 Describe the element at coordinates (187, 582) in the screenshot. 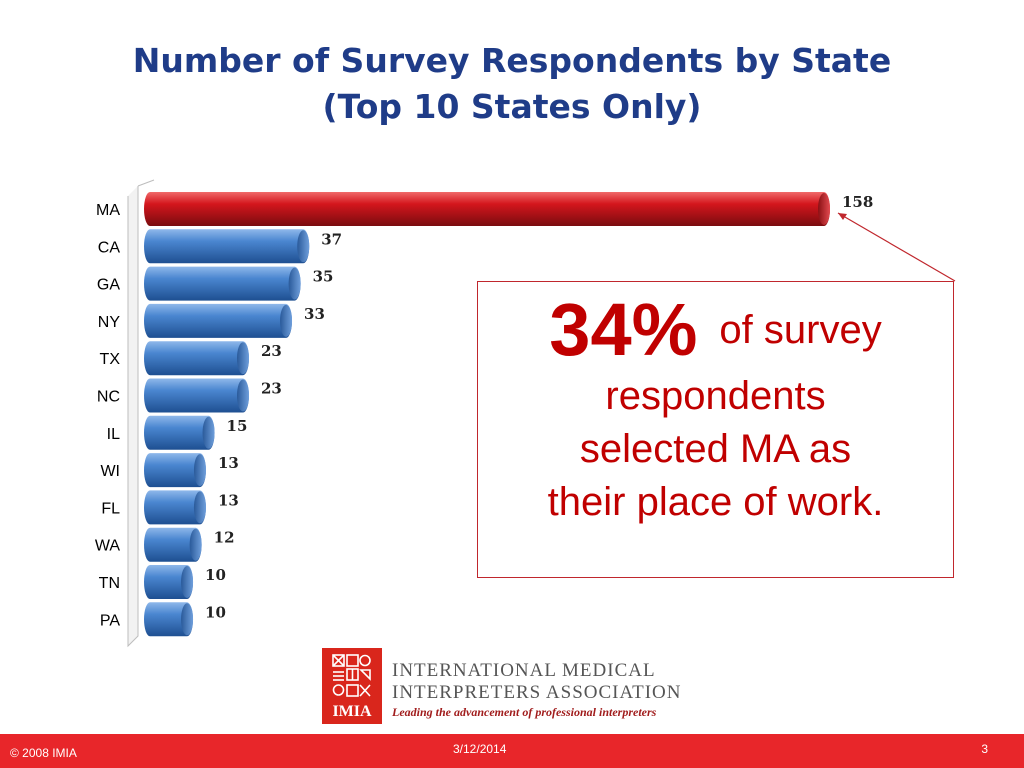

I see `bar-cap-tn` at that location.